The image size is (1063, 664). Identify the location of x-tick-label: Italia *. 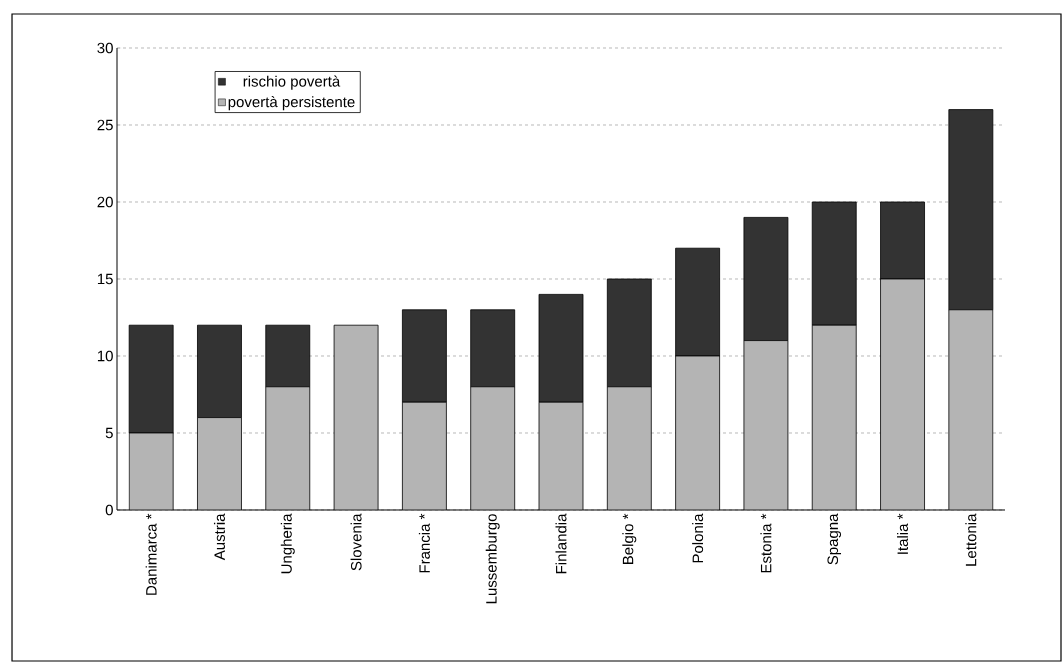
(903, 533).